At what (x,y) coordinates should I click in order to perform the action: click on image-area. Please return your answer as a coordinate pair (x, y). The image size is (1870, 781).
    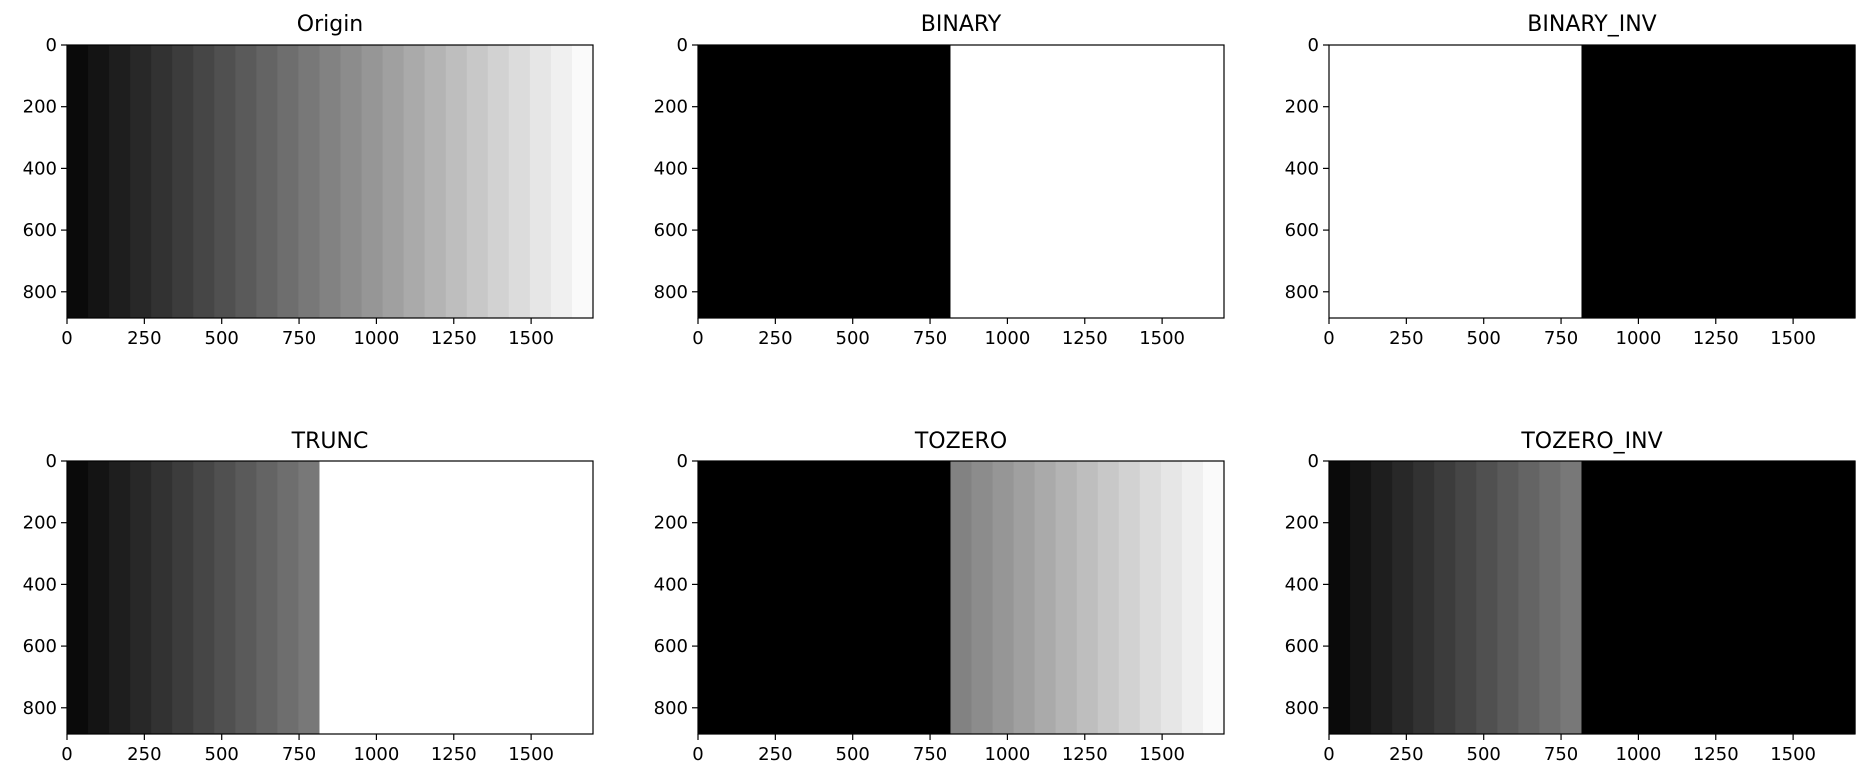
    Looking at the image, I should click on (330, 597).